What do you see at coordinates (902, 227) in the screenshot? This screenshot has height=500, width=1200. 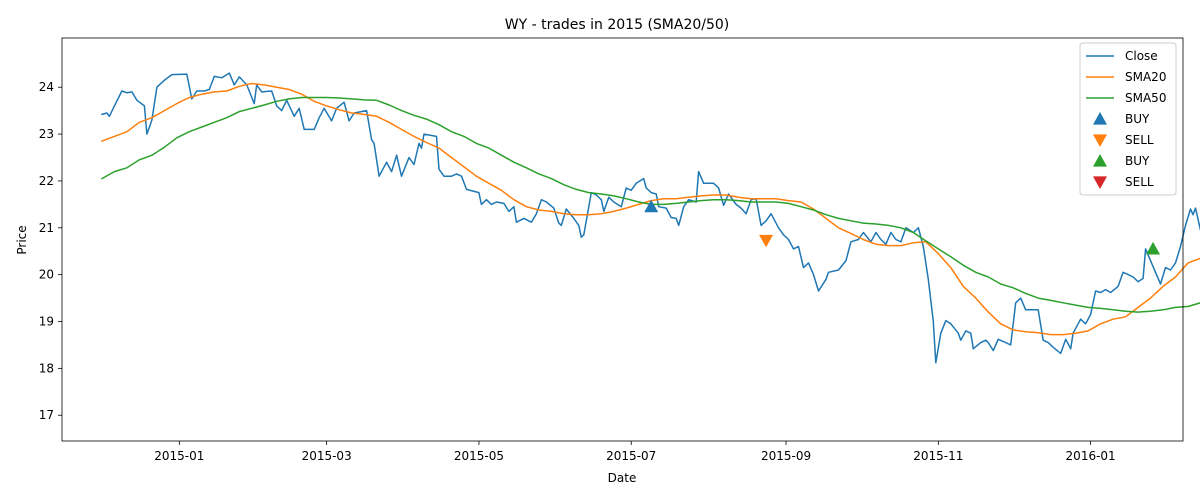 I see `marker-layer` at bounding box center [902, 227].